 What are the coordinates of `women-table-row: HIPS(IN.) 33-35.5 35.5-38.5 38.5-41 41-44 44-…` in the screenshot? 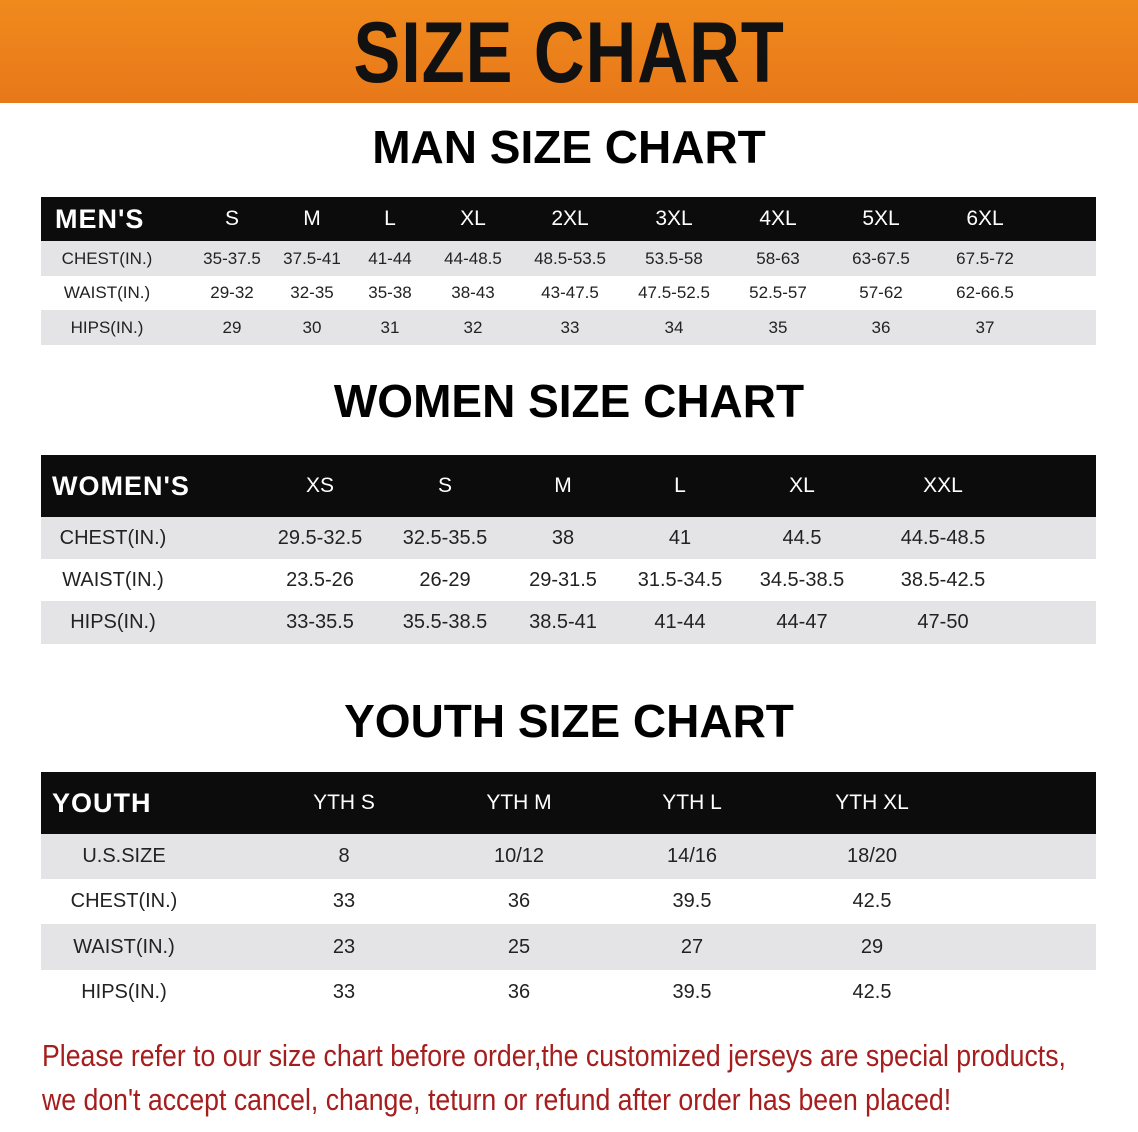 It's located at (568, 622).